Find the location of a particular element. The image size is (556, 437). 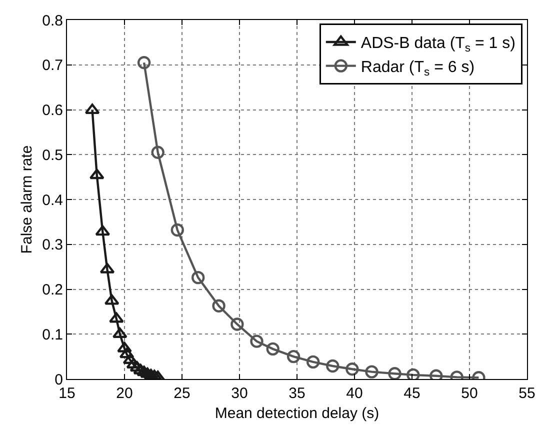

x-tick-label: 20 is located at coordinates (124, 393).